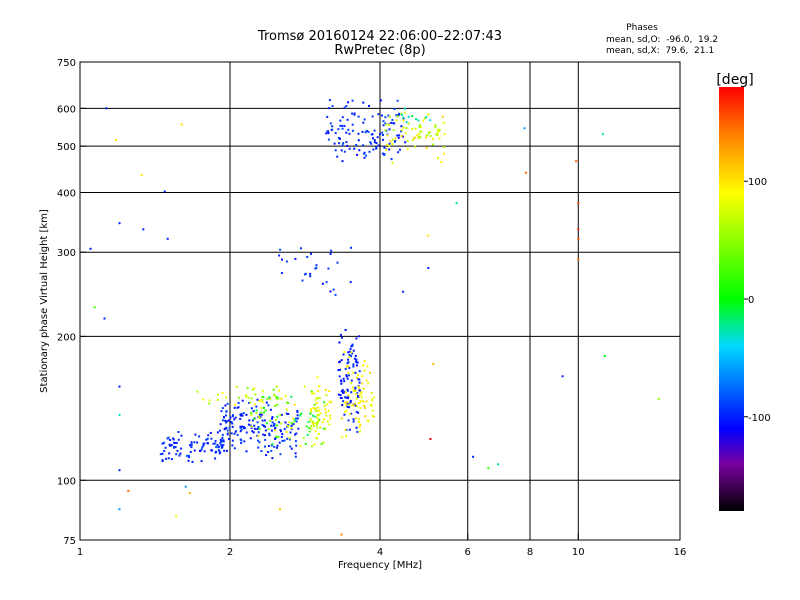  I want to click on x-tick-label: 8, so click(530, 552).